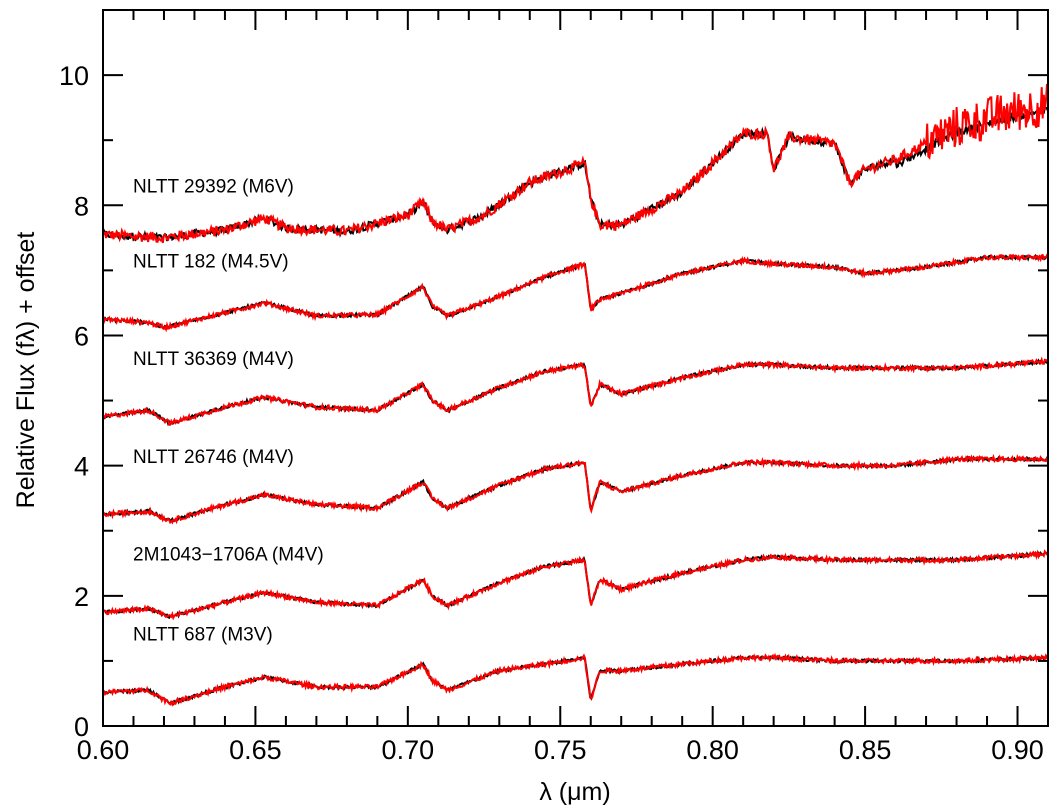 The height and width of the screenshot is (809, 1053). What do you see at coordinates (81, 467) in the screenshot?
I see `y-tick-label: 4` at bounding box center [81, 467].